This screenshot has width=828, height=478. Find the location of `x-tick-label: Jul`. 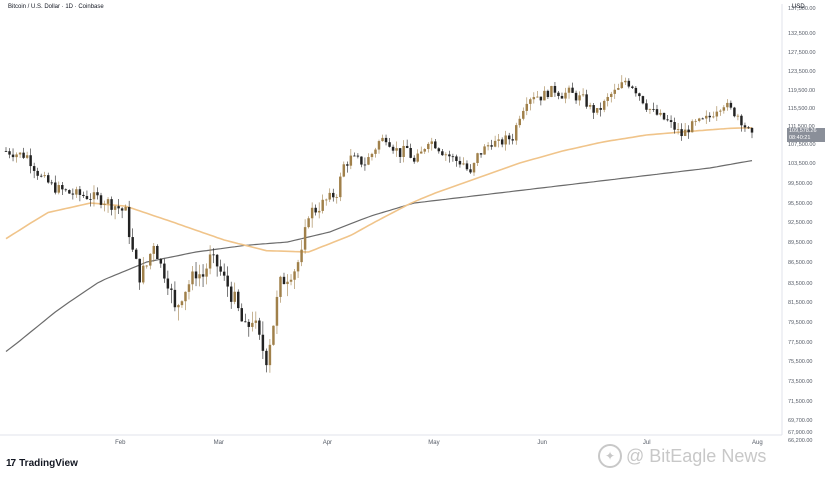

x-tick-label: Jul is located at coordinates (647, 443).